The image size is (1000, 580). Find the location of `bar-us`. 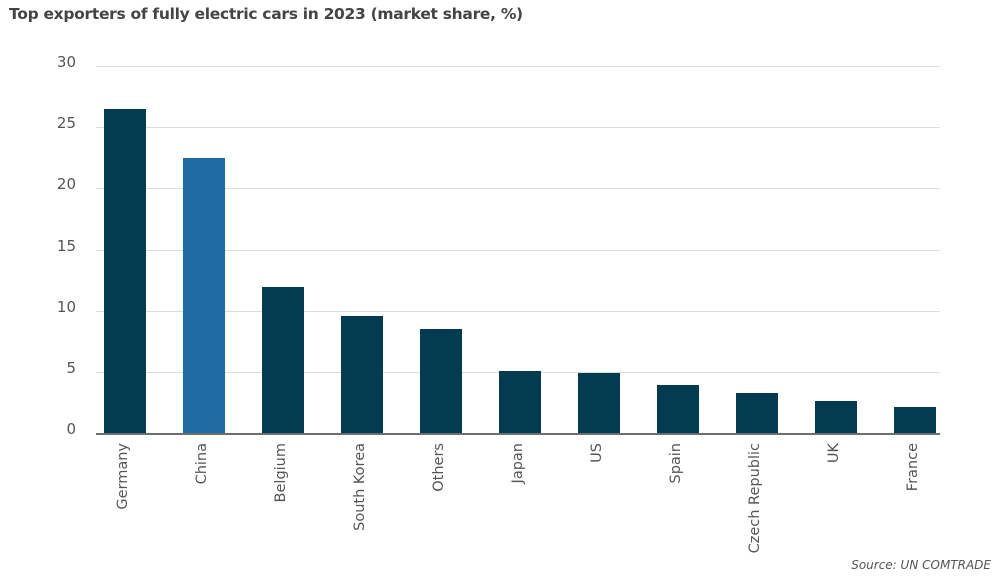

bar-us is located at coordinates (599, 403).